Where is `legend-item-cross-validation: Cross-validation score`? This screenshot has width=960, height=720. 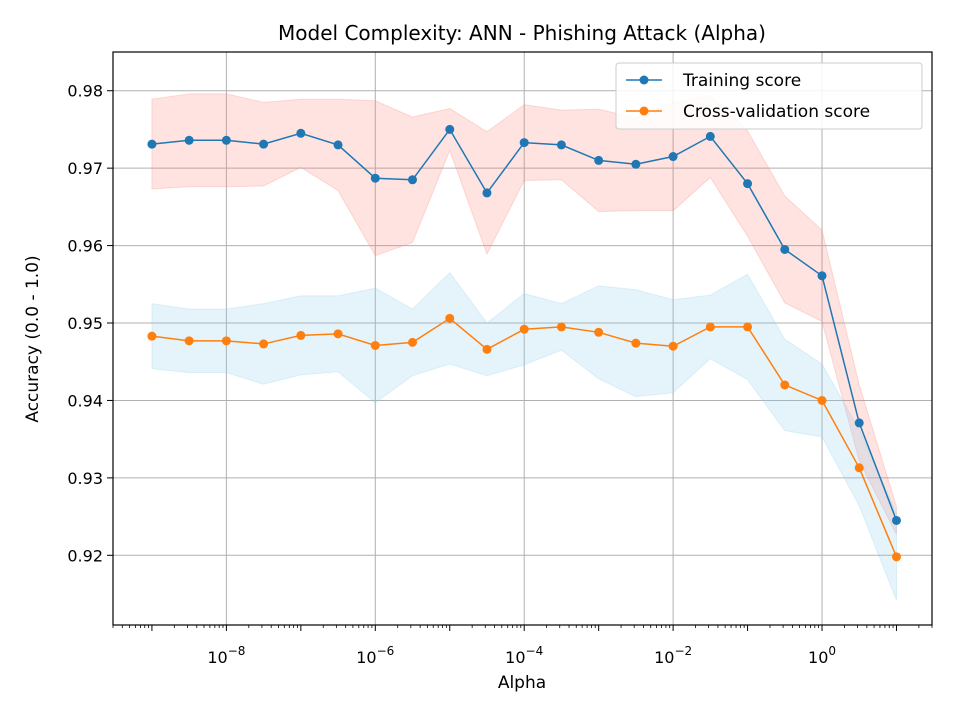 legend-item-cross-validation: Cross-validation score is located at coordinates (748, 112).